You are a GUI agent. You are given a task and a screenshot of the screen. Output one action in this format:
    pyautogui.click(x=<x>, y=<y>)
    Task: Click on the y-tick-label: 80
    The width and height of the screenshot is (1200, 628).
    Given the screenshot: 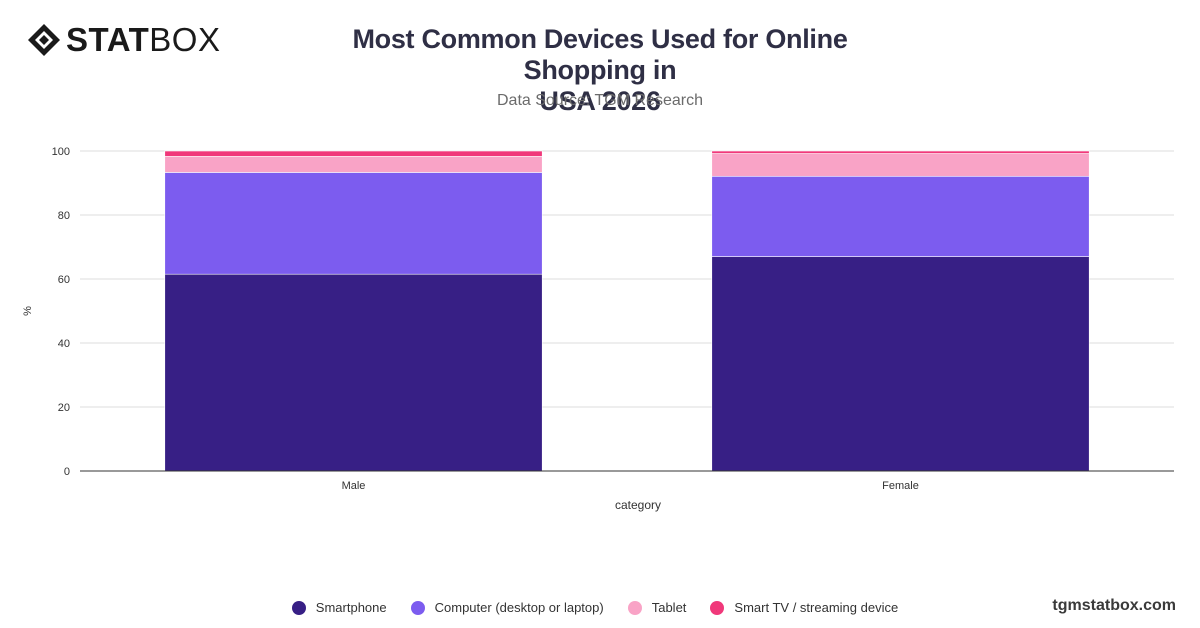 What is the action you would take?
    pyautogui.click(x=64, y=216)
    